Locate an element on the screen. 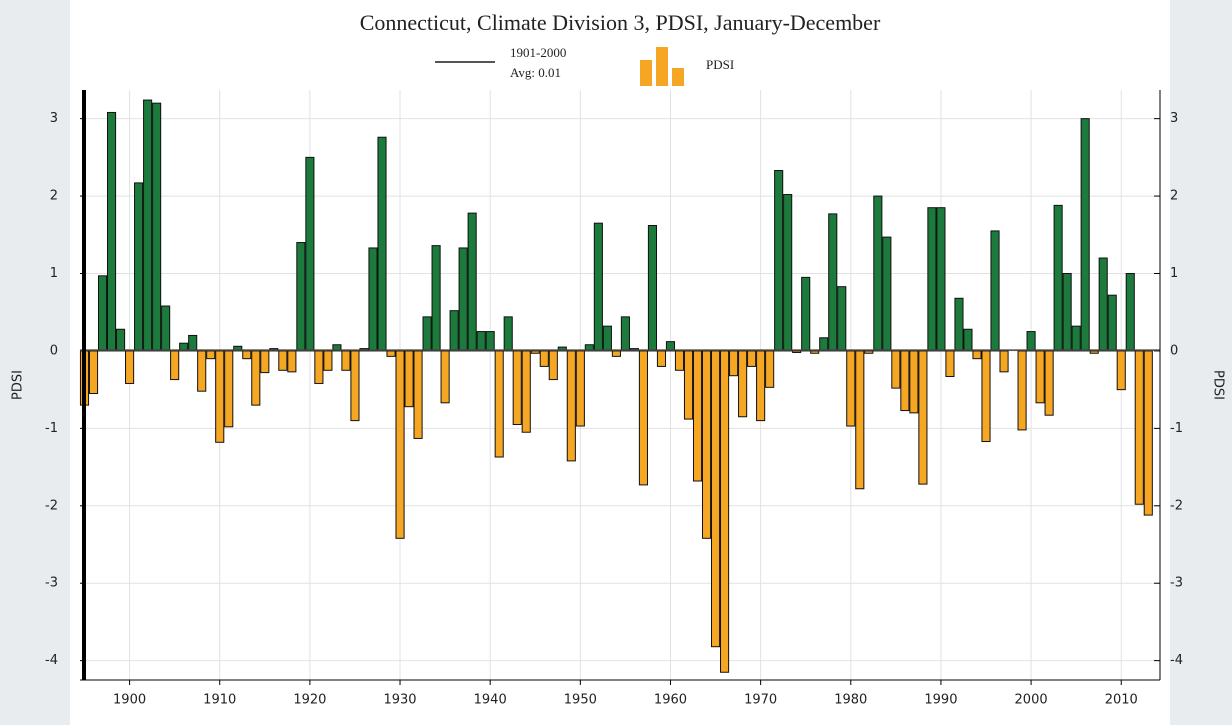  y2-tick-label: 3 is located at coordinates (1174, 118).